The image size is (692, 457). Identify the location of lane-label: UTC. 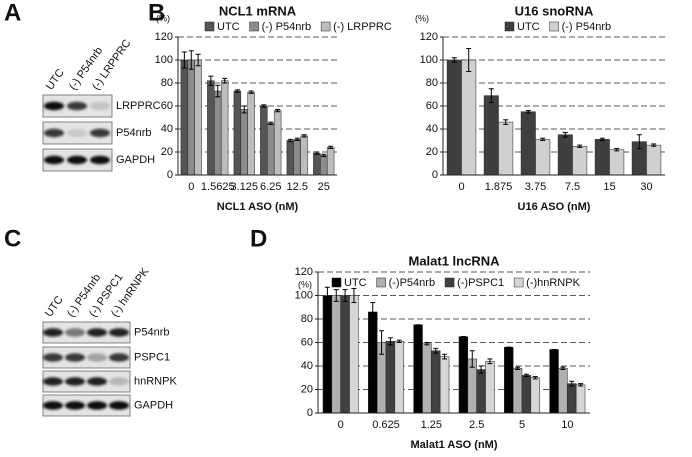
(54, 306).